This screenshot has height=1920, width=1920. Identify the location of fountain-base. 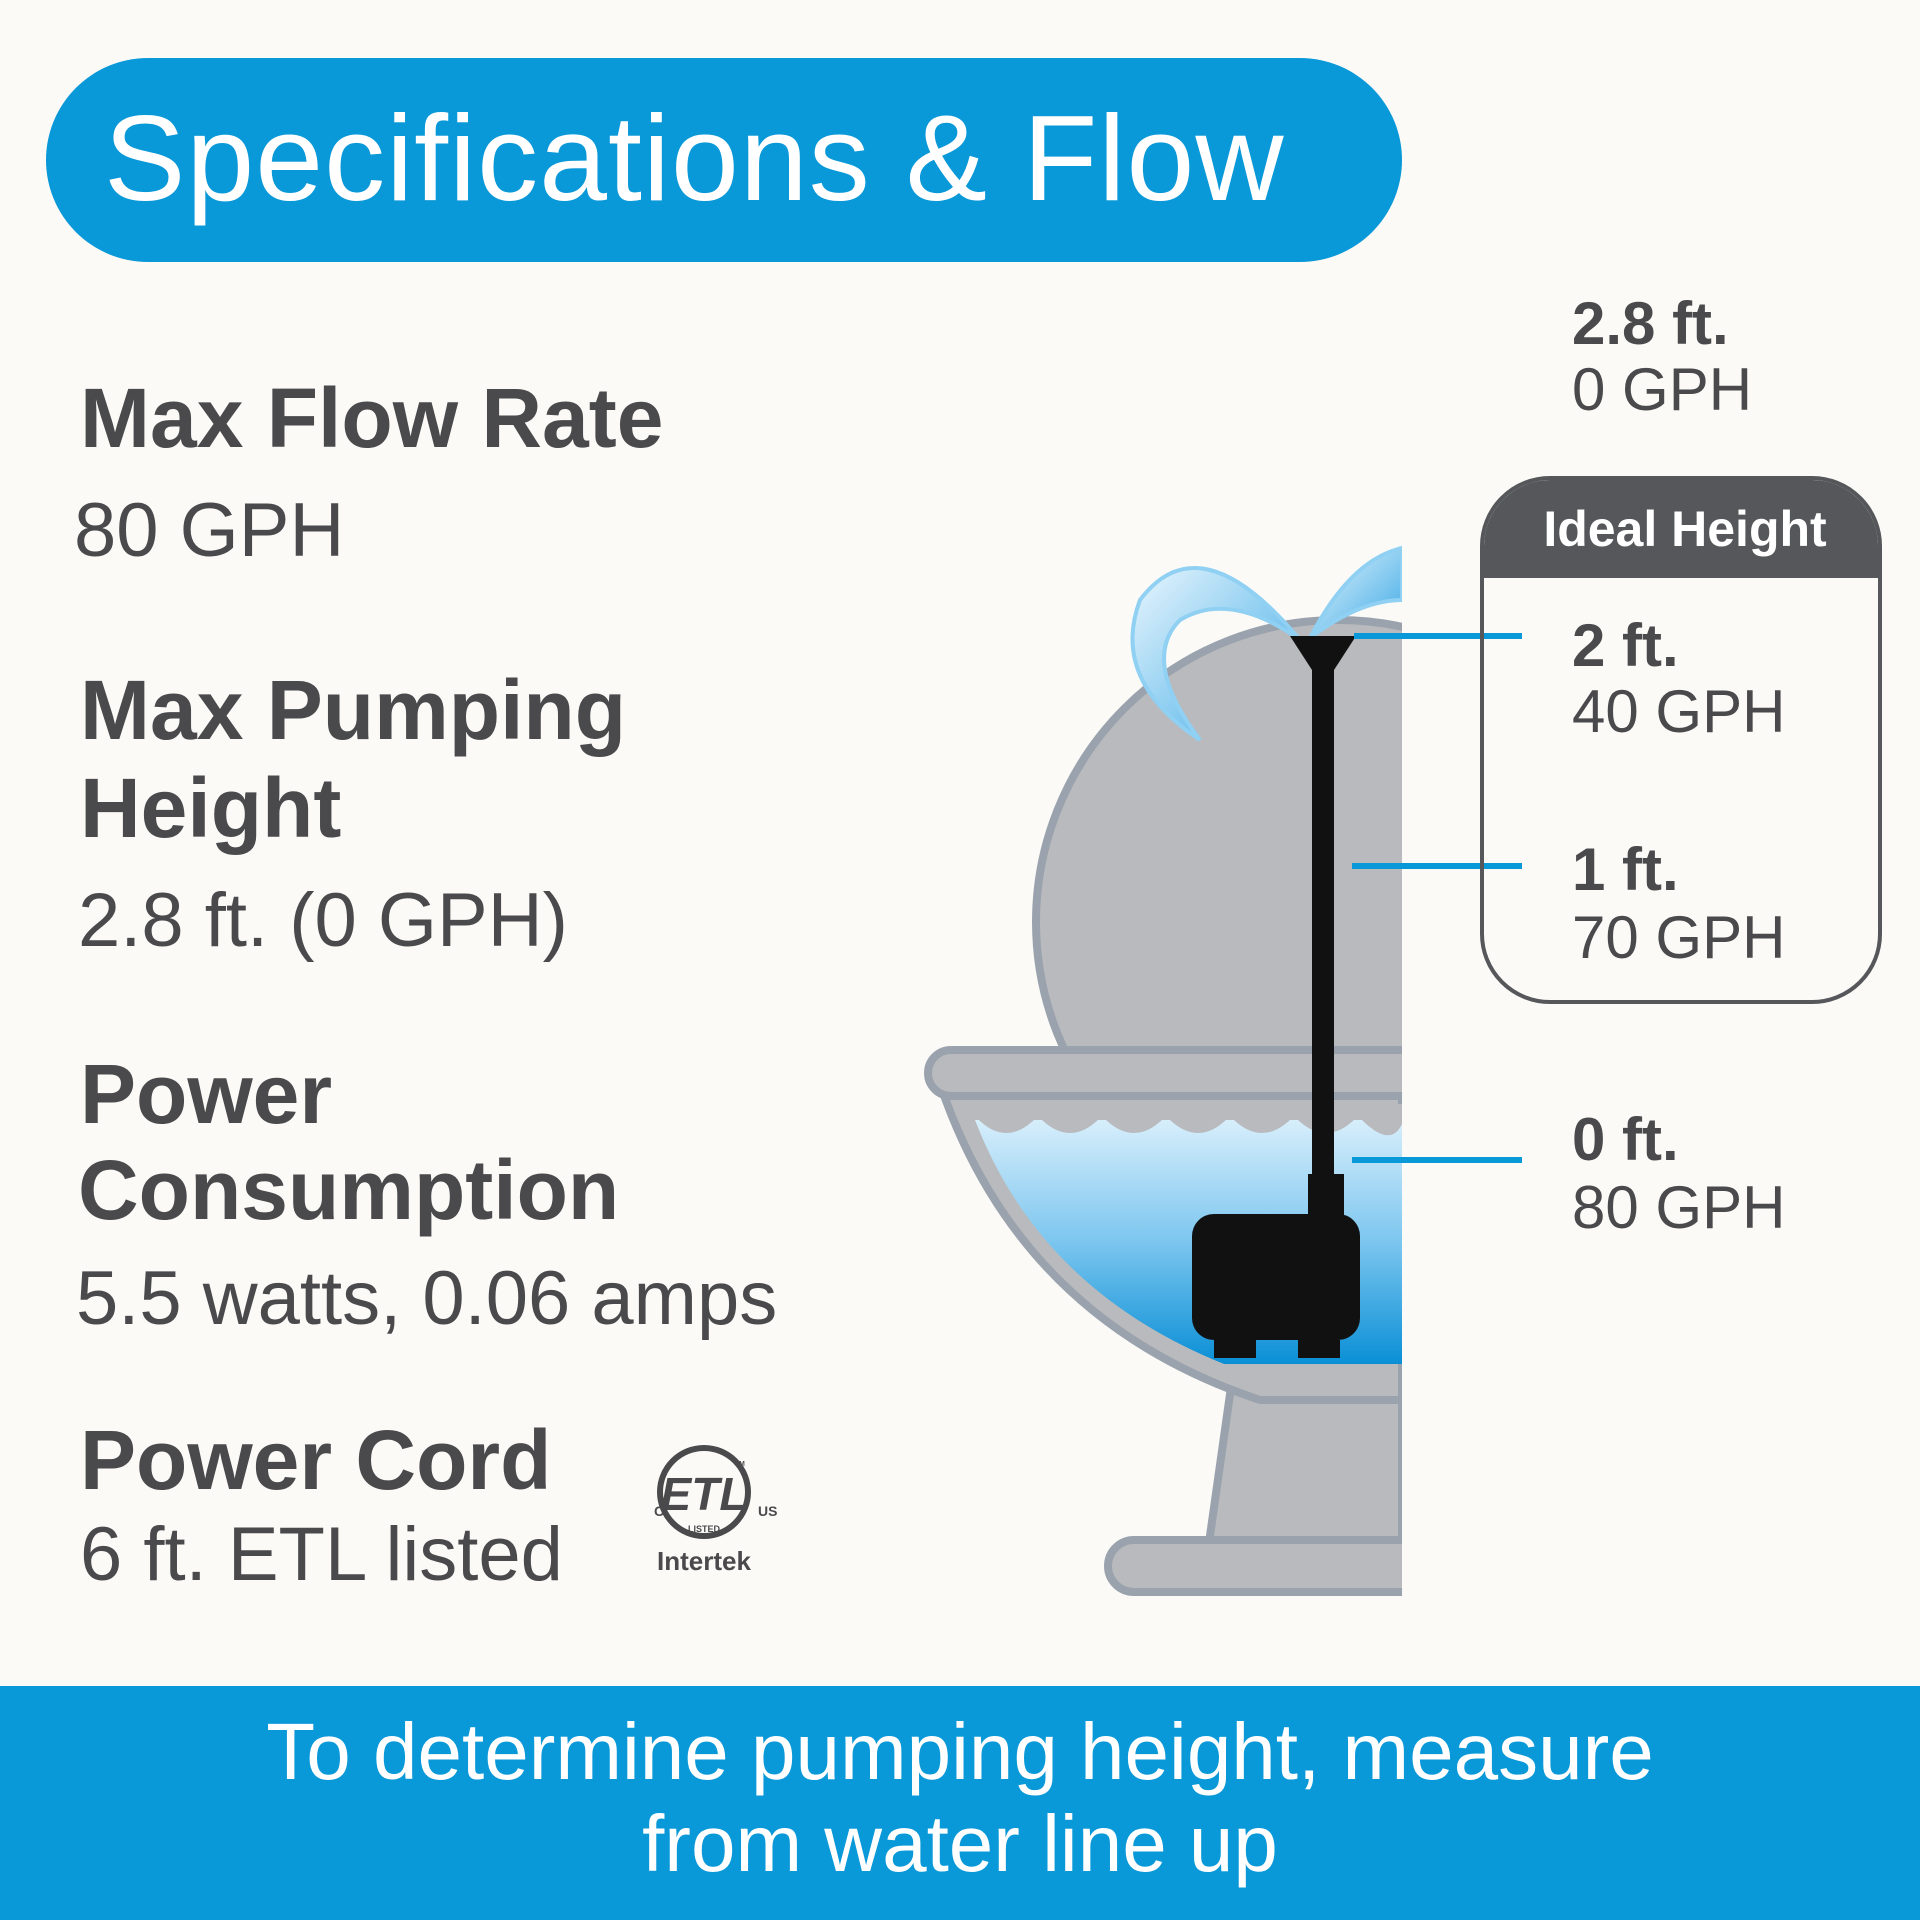
(1253, 1566).